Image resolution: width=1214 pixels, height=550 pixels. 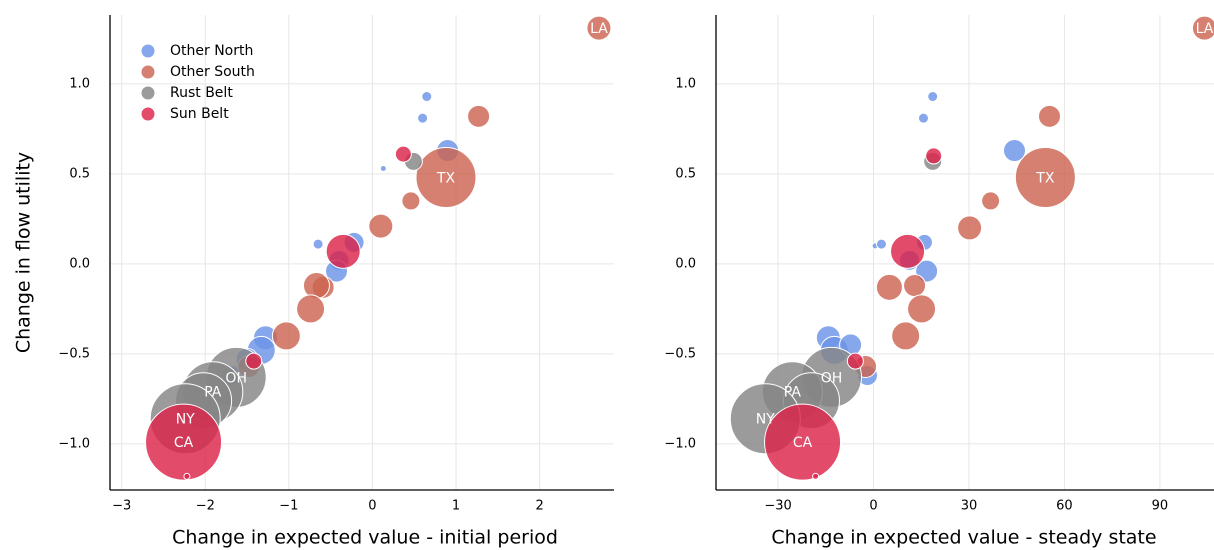 I want to click on x-tick-label: 30, so click(x=969, y=506).